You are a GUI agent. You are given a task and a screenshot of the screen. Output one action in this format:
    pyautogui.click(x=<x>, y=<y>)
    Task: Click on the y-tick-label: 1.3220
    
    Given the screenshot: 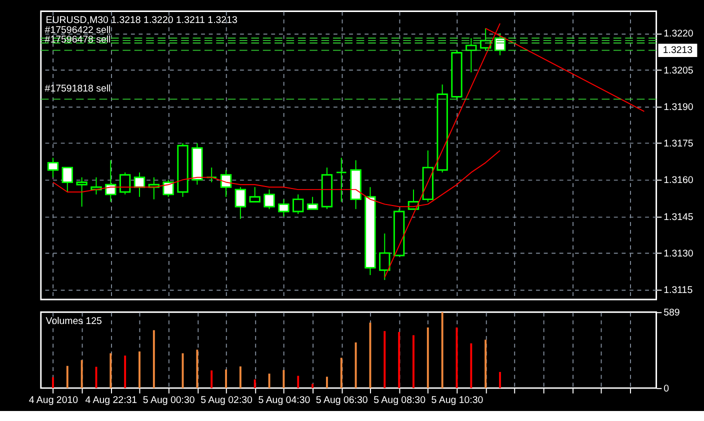 What is the action you would take?
    pyautogui.click(x=679, y=34)
    